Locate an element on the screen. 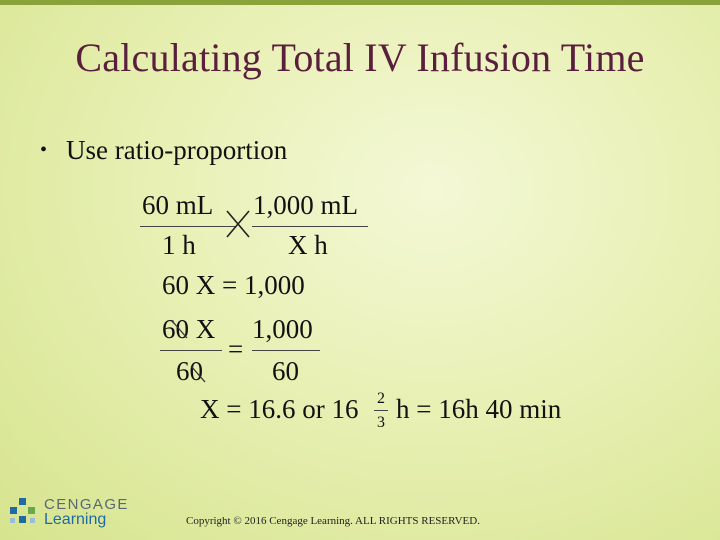  bullet-text: Use ratio-proportion is located at coordinates (177, 150).